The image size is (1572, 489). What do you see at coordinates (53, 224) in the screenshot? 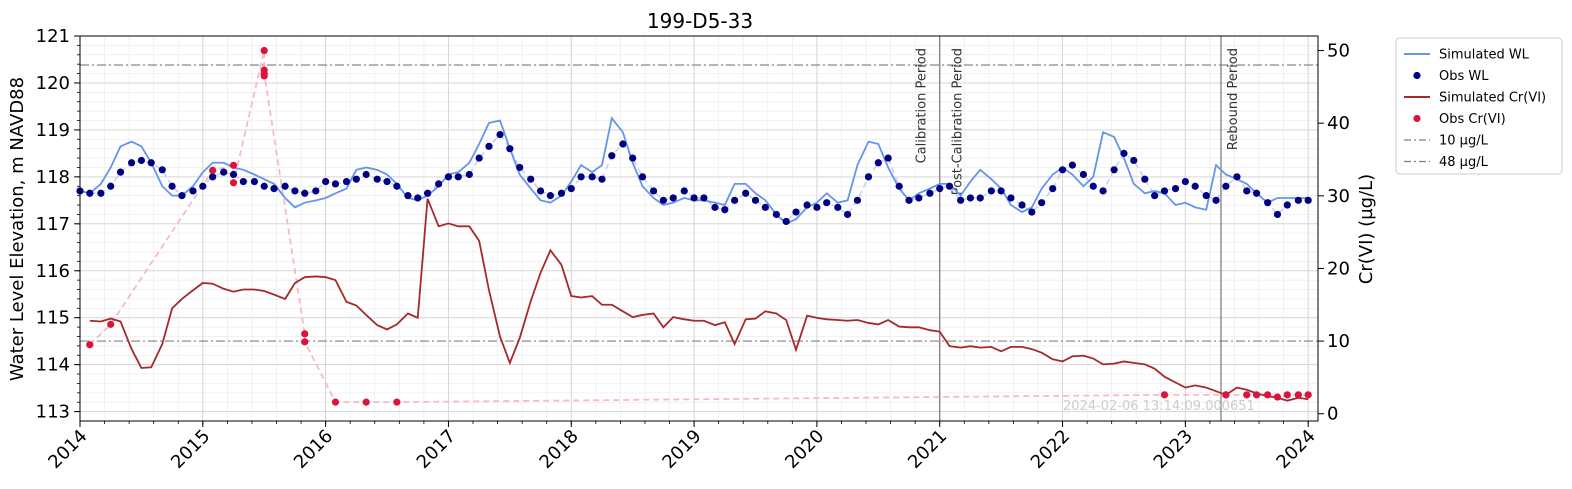
I see `y-tick-label: 117` at bounding box center [53, 224].